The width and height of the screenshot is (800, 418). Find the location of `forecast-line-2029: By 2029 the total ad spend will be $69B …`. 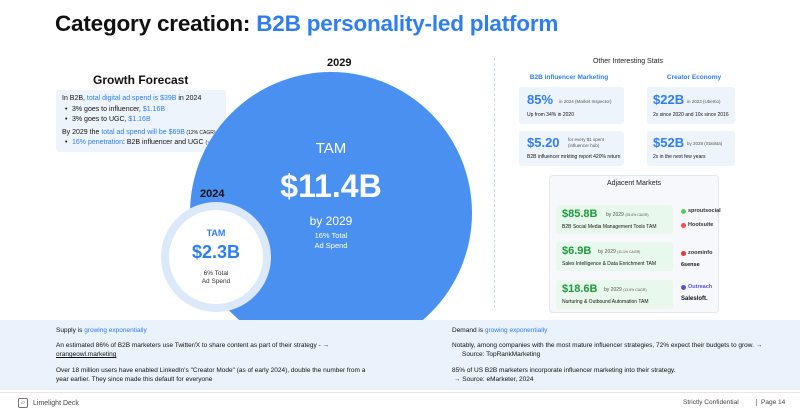

forecast-line-2029: By 2029 the total ad spend will be $69B … is located at coordinates (139, 132).